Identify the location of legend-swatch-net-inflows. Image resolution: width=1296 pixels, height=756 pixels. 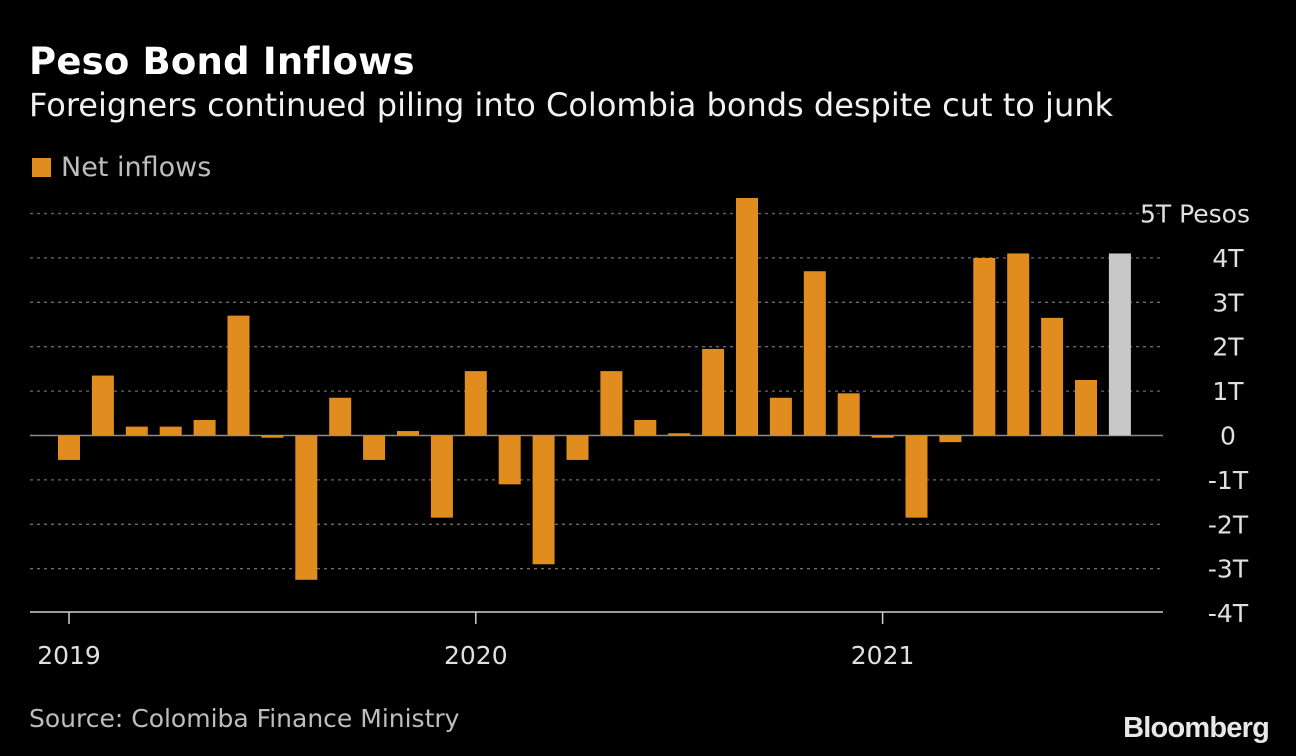
(41, 167).